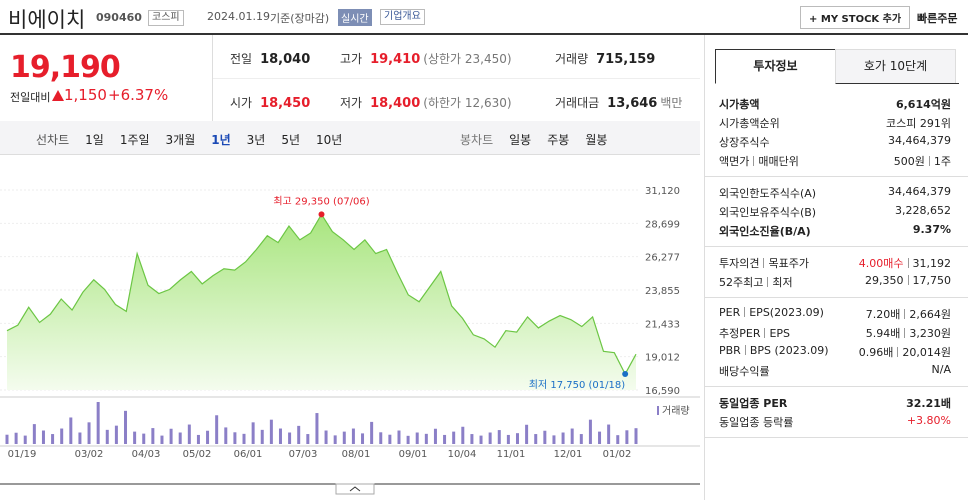 The height and width of the screenshot is (500, 968). I want to click on low-label: 최저 17,750 (01/18), so click(577, 385).